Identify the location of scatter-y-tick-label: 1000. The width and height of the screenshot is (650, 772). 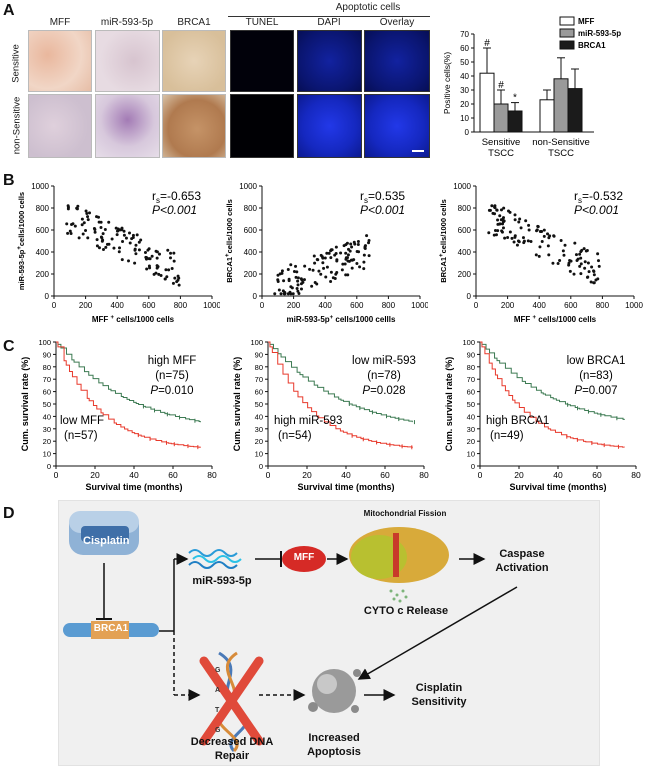
(40, 186).